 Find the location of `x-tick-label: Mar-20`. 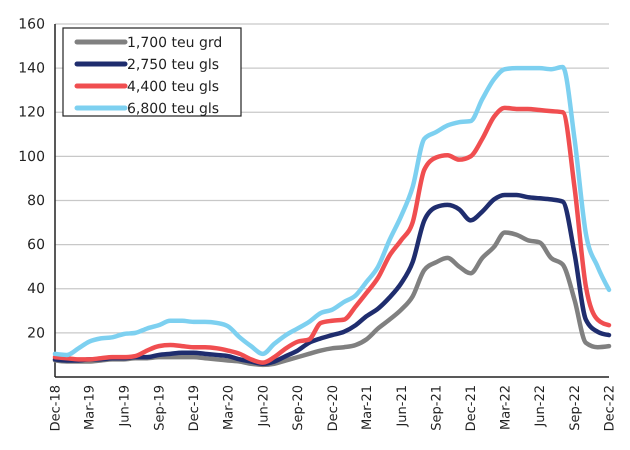

x-tick-label: Mar-20 is located at coordinates (228, 407).